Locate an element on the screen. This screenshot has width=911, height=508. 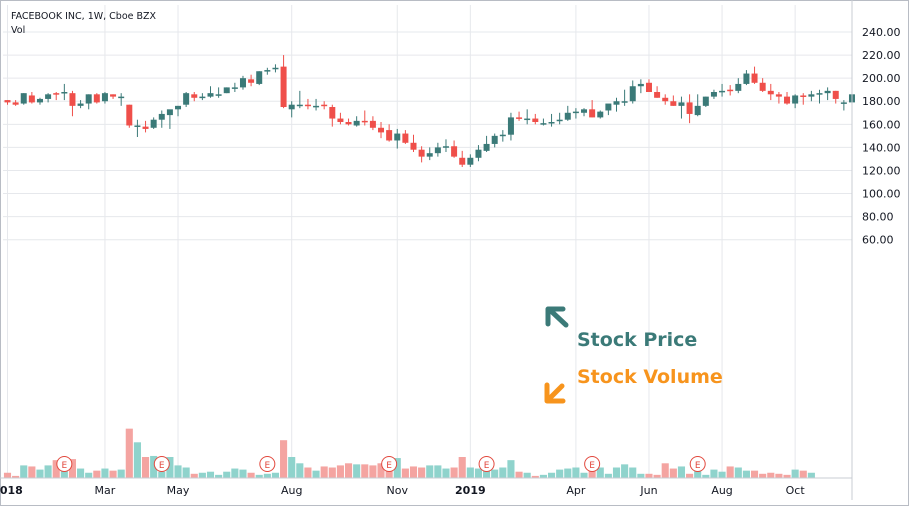
volume-arrow-head is located at coordinates (555, 393).